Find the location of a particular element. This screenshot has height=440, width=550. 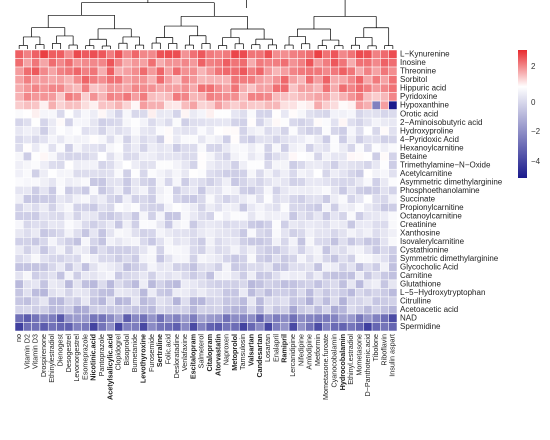

row-label: Hydroxyproline is located at coordinates (427, 130).